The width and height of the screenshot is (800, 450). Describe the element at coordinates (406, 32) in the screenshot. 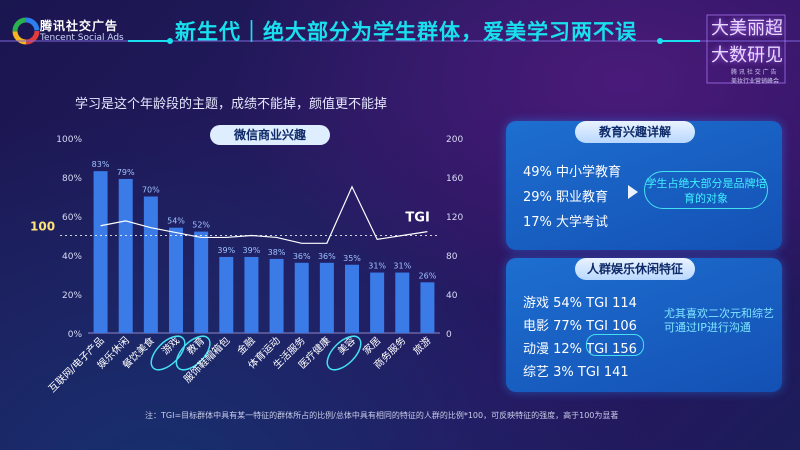

I see `page-title: 新生代｜绝大部分为学生群体，爱美学习两不误` at that location.